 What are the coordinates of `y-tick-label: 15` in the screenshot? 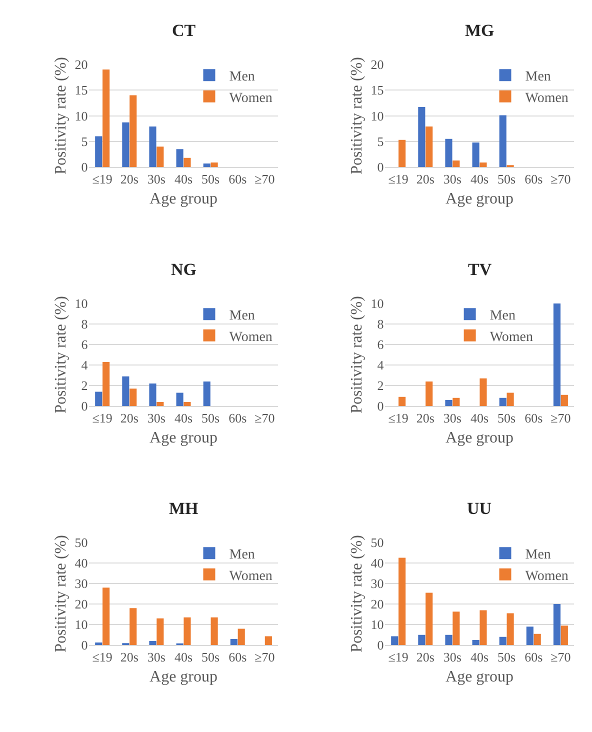 It's located at (377, 90).